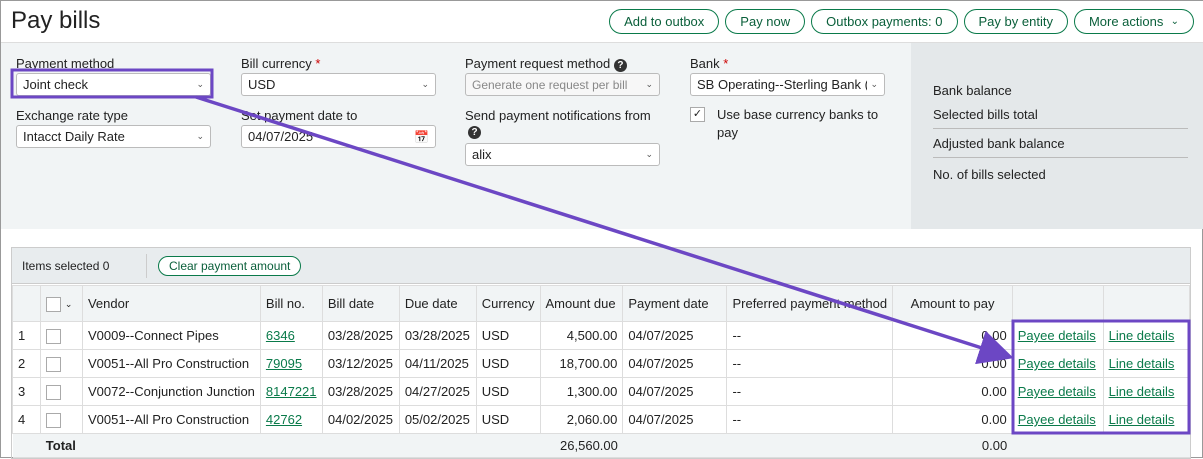 This screenshot has height=459, width=1203. What do you see at coordinates (291, 303) in the screenshot?
I see `column-header-bill-no: Bill no.` at bounding box center [291, 303].